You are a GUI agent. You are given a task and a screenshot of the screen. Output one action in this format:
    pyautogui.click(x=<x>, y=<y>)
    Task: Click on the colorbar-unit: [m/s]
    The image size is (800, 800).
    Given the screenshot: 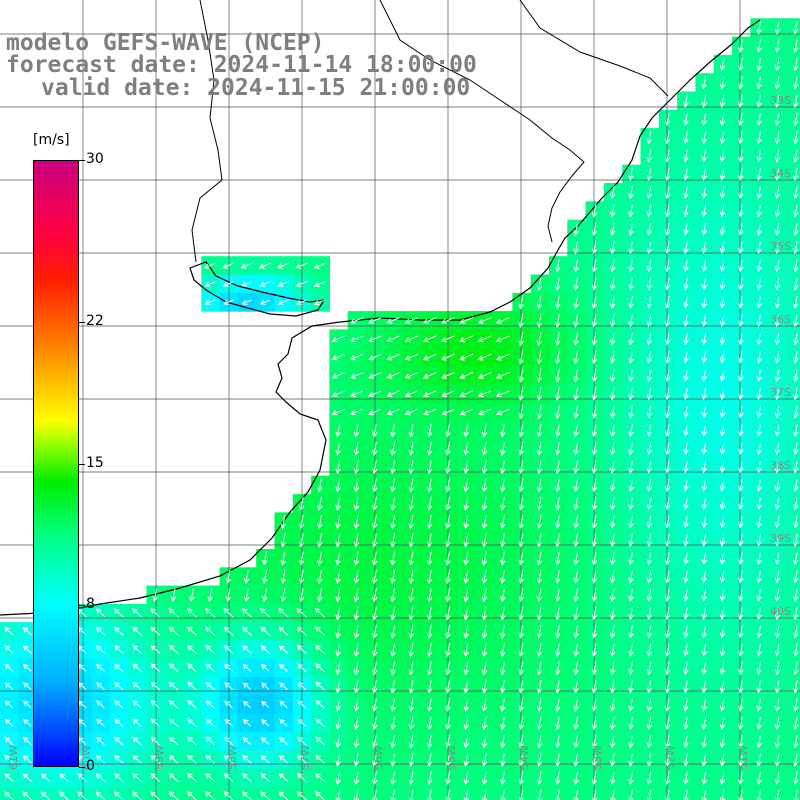 What is the action you would take?
    pyautogui.click(x=51, y=140)
    